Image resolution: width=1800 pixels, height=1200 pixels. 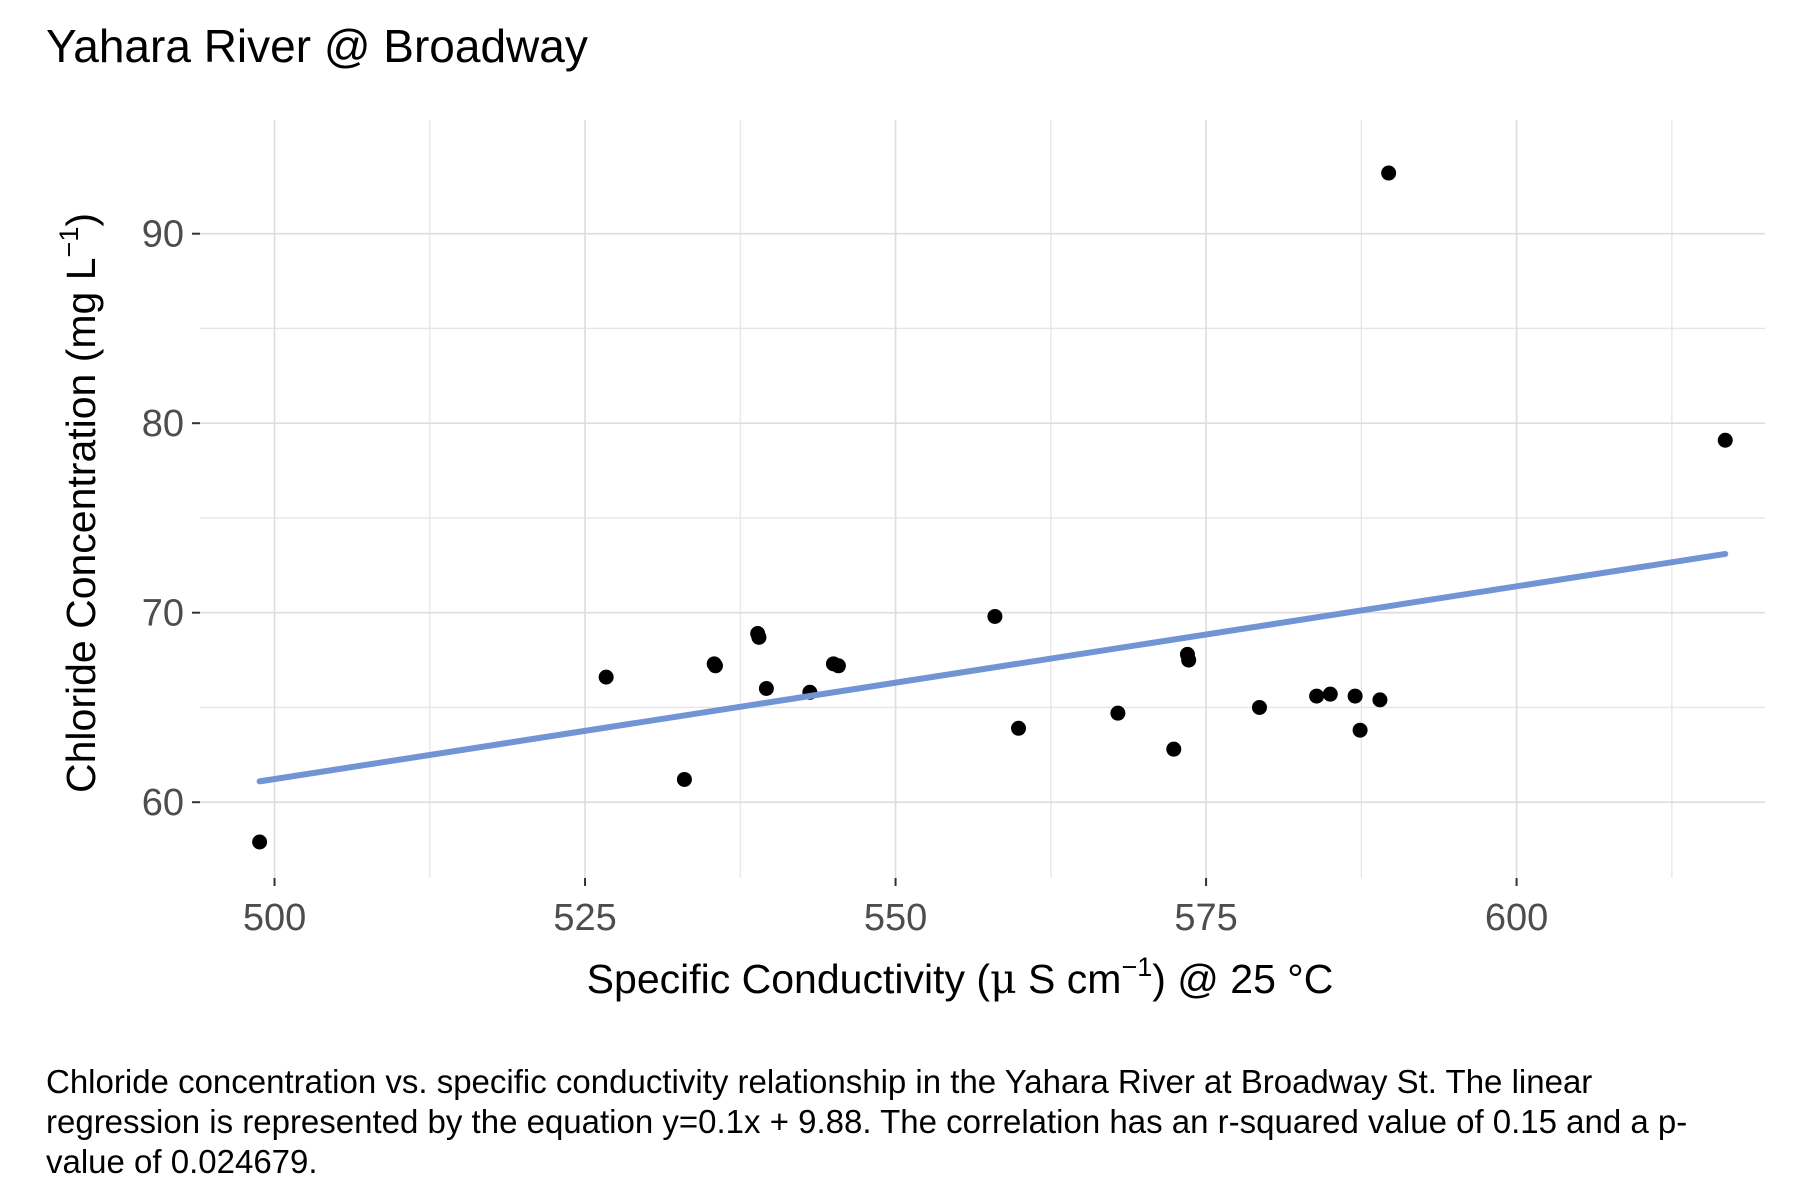 I want to click on y-axis-title-main: Chloride Concentration (mg L, so click(x=81, y=525).